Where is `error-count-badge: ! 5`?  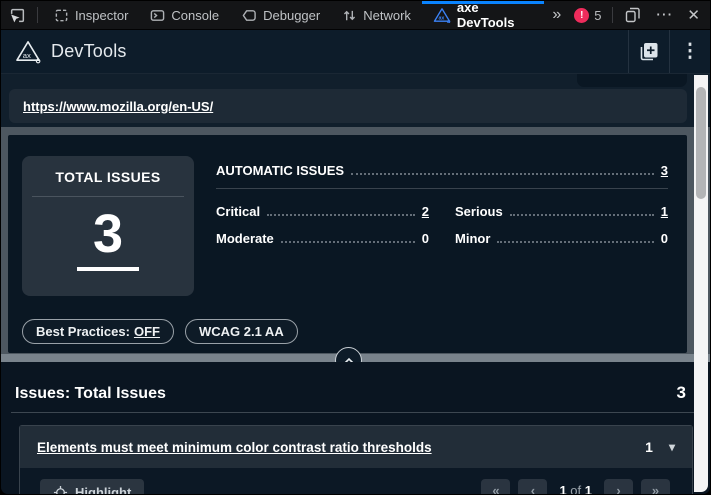
error-count-badge: ! 5 is located at coordinates (587, 15).